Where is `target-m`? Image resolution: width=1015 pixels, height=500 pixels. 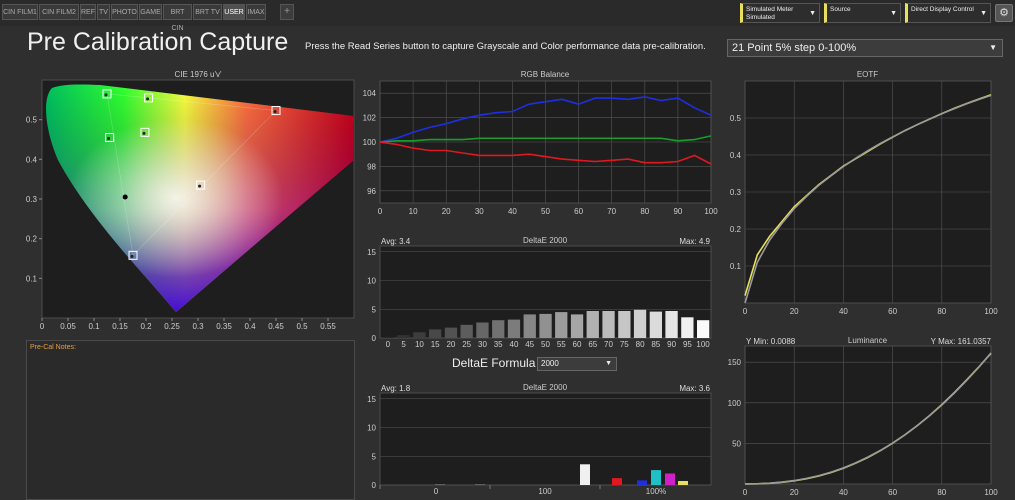
target-m is located at coordinates (201, 185).